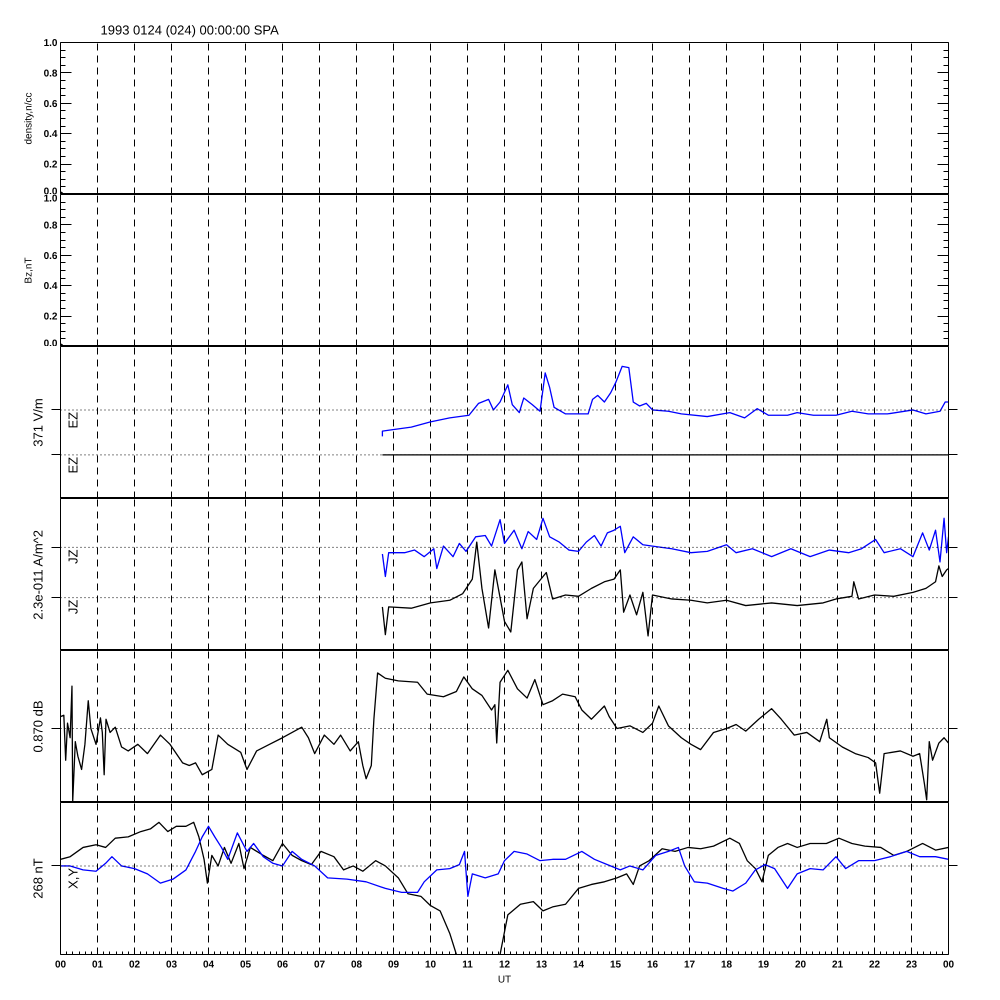  I want to click on x-tick-label: 20, so click(800, 965).